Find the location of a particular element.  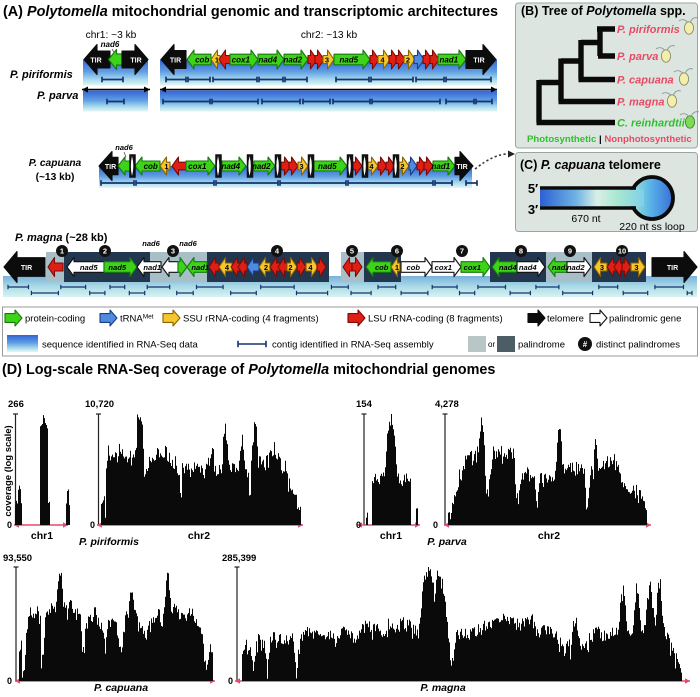

svg-text: telomere is located at coordinates (565, 318).